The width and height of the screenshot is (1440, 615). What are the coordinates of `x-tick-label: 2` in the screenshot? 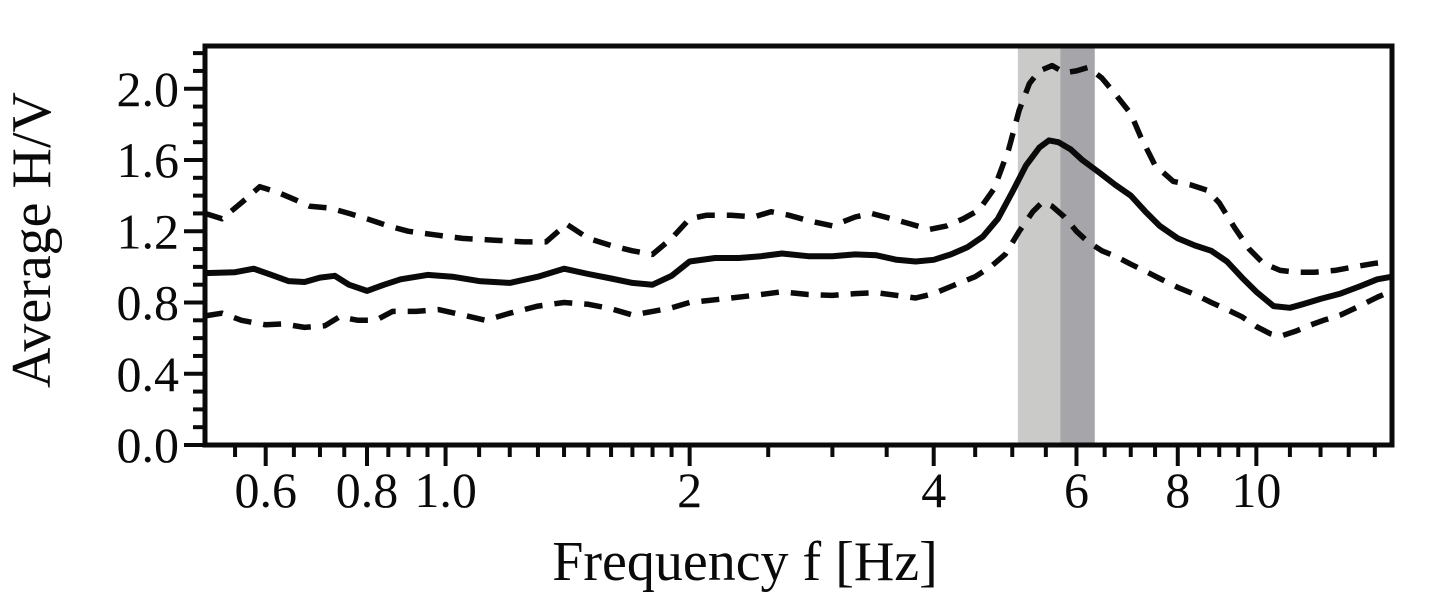 It's located at (689, 490).